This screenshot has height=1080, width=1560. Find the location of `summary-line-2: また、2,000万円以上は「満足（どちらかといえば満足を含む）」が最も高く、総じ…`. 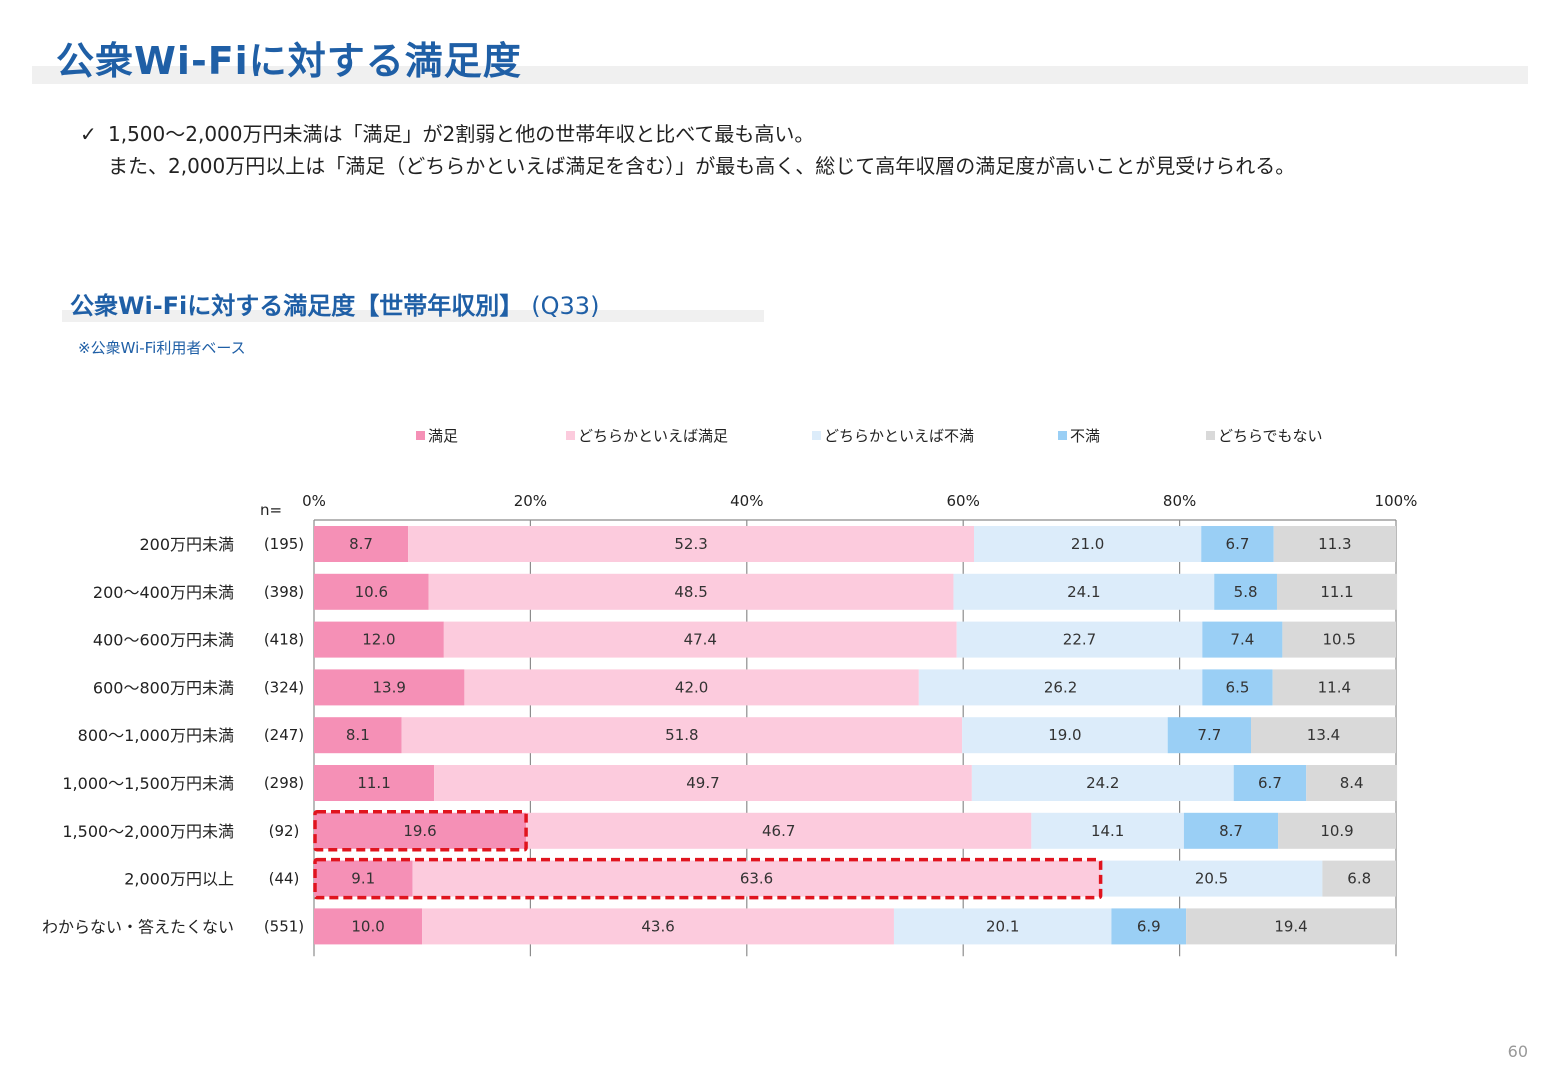

summary-line-2: また、2,000万円以上は「満足（どちらかといえば満足を含む）」が最も高く、総じ… is located at coordinates (702, 166).